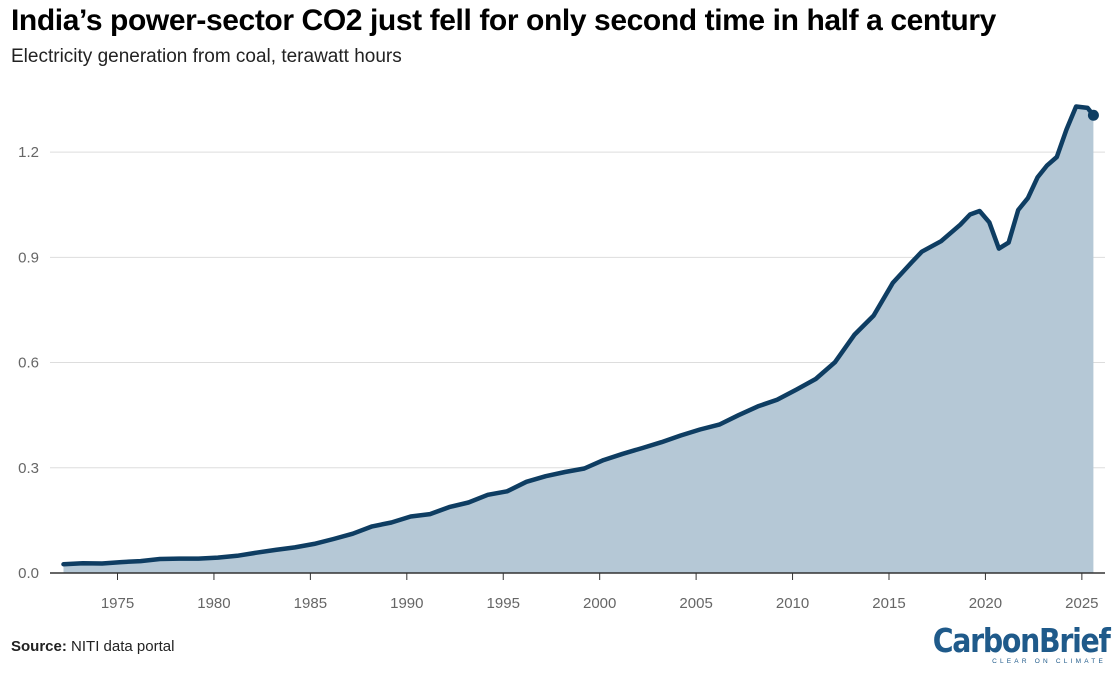 This screenshot has width=1119, height=678. What do you see at coordinates (985, 603) in the screenshot?
I see `x-tick-label: 2020` at bounding box center [985, 603].